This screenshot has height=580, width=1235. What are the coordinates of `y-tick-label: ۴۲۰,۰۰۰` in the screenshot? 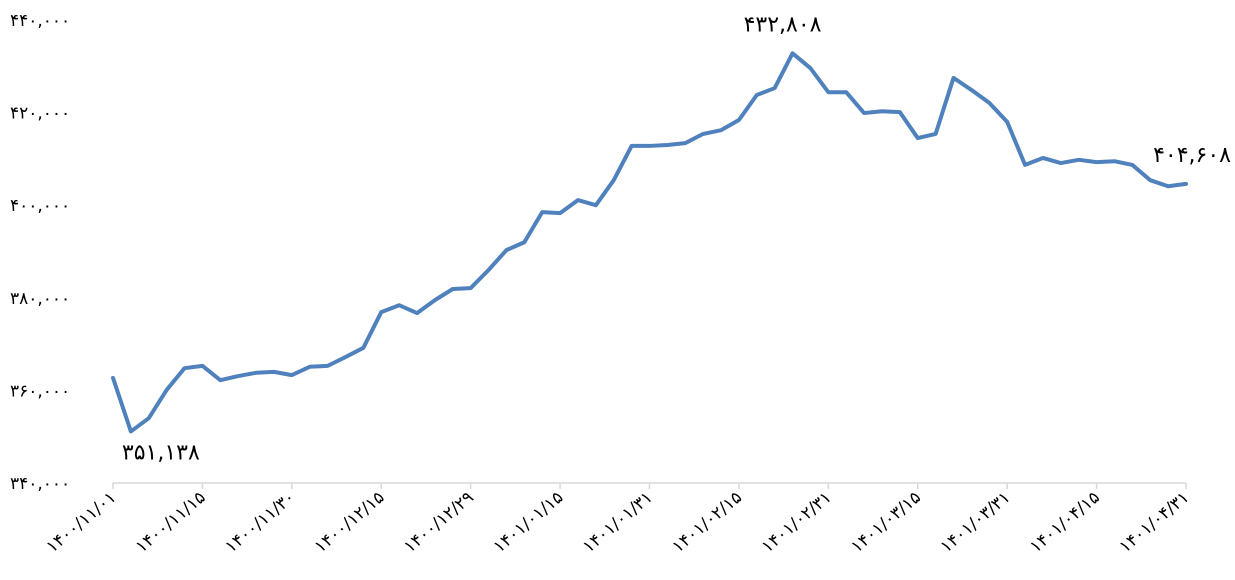 It's located at (40, 114).